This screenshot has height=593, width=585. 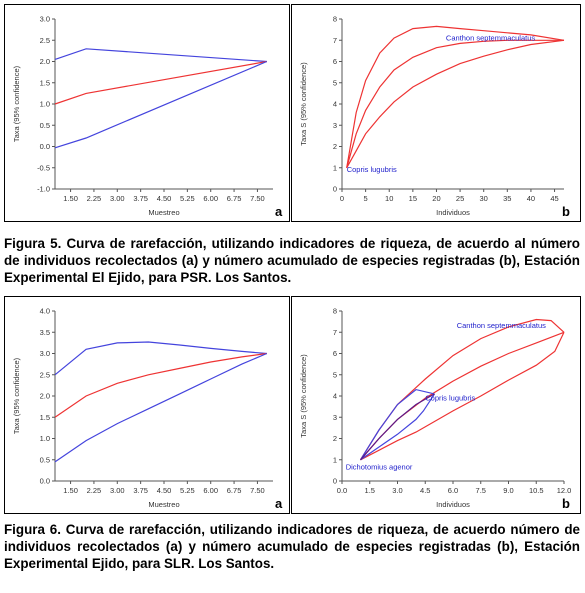 I want to click on x-tick-label: 5, so click(x=366, y=198).